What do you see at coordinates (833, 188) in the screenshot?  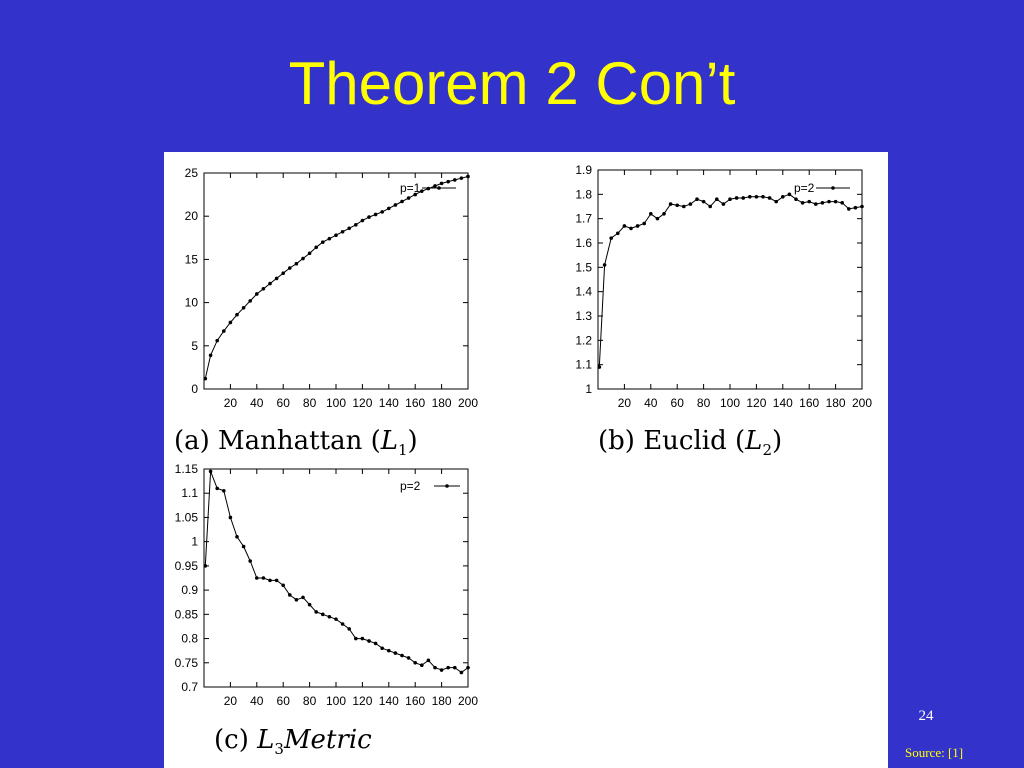 I see `legend-marker` at bounding box center [833, 188].